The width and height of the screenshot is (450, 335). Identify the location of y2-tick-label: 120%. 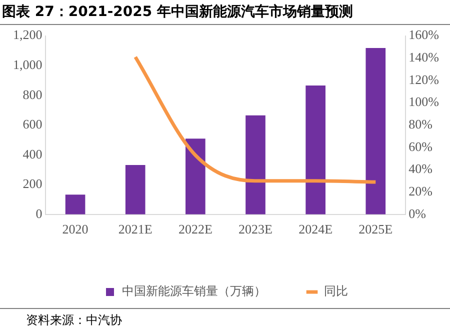
(424, 79).